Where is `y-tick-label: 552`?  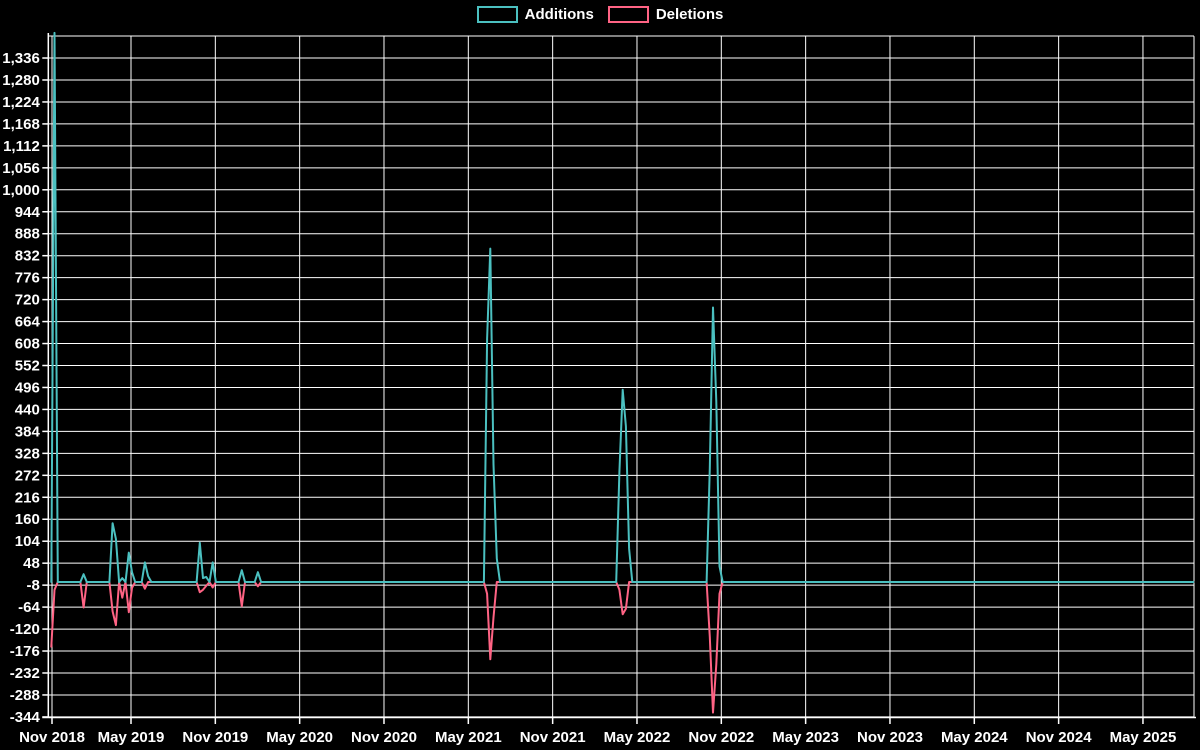
y-tick-label: 552 is located at coordinates (27, 366).